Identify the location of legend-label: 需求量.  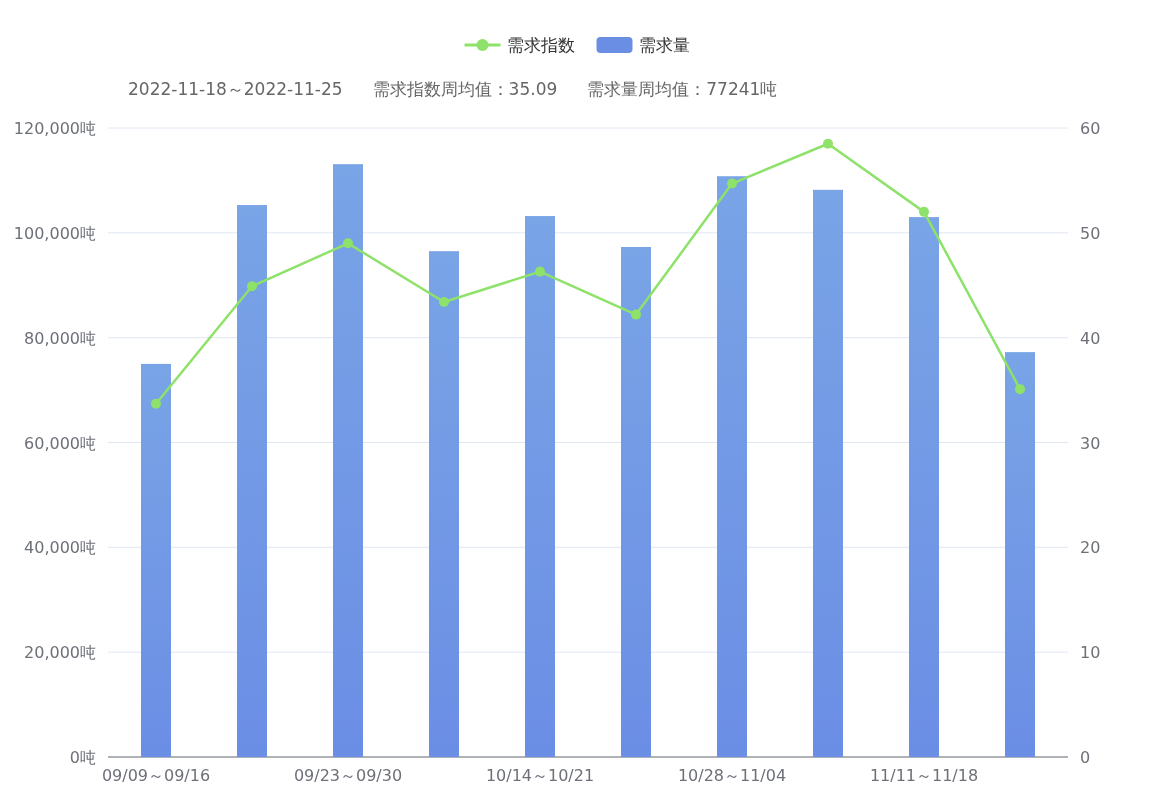
(664, 45).